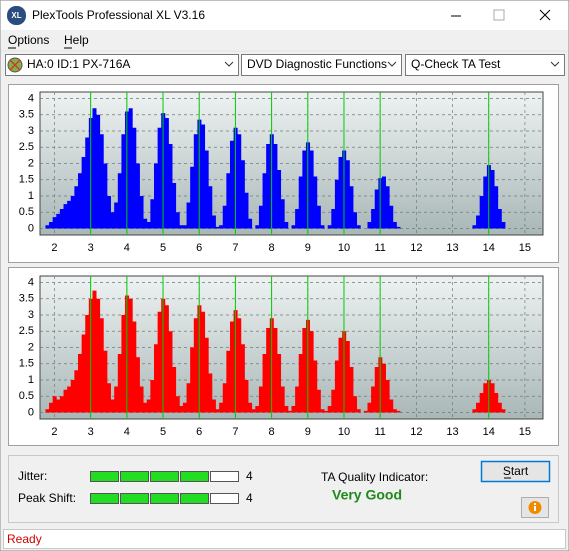 Image resolution: width=569 pixels, height=551 pixels. What do you see at coordinates (308, 432) in the screenshot?
I see `x-tick-label: 9` at bounding box center [308, 432].